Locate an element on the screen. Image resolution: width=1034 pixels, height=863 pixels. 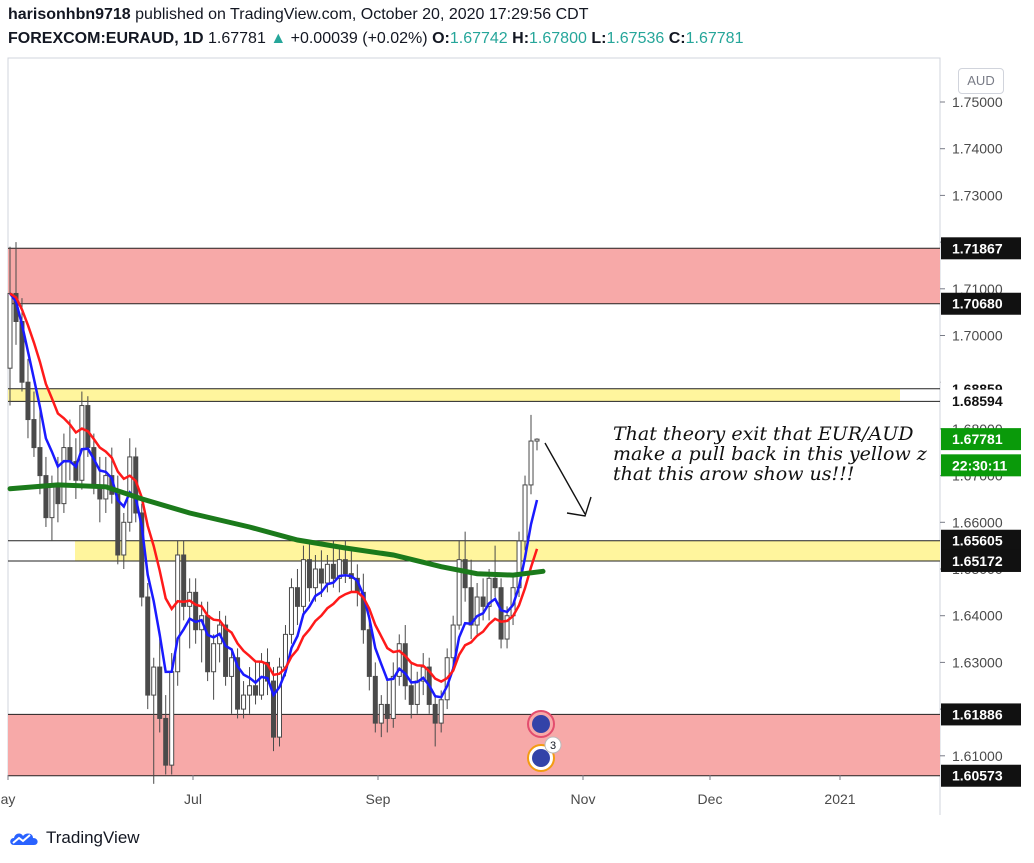
annotation-line: make a pull back in this yellow z is located at coordinates (770, 454).